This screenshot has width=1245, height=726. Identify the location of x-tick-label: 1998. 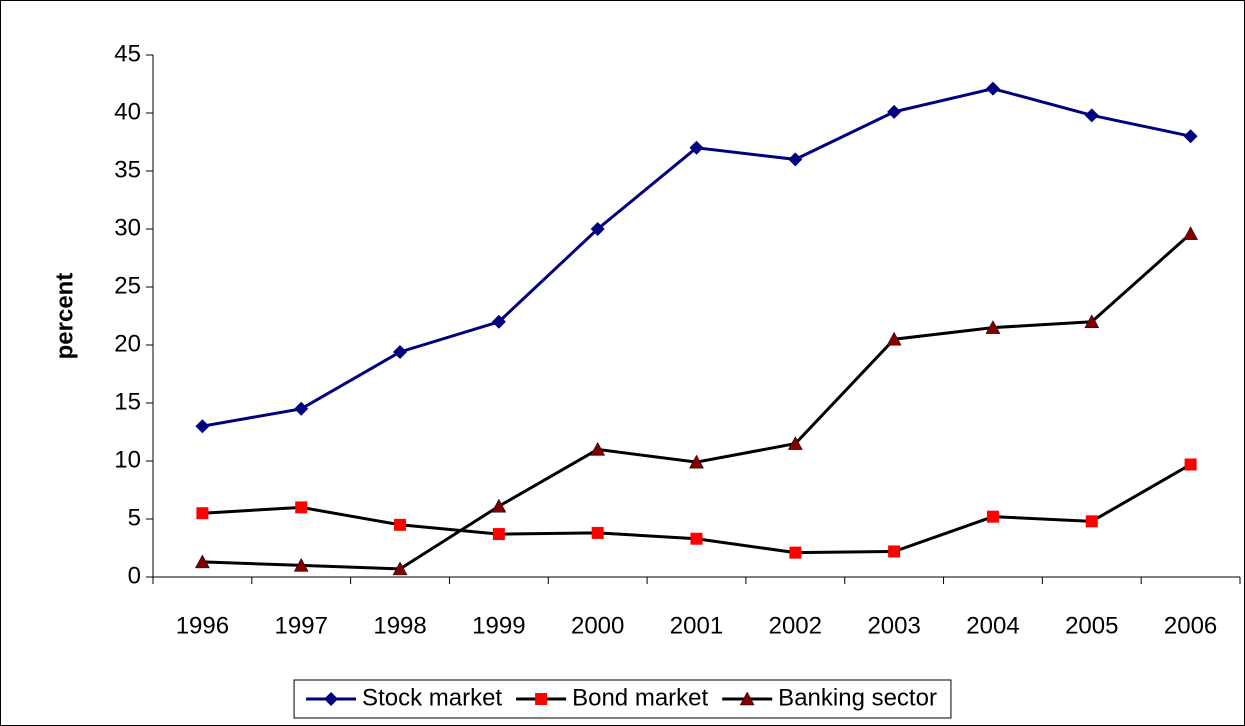
(399, 625).